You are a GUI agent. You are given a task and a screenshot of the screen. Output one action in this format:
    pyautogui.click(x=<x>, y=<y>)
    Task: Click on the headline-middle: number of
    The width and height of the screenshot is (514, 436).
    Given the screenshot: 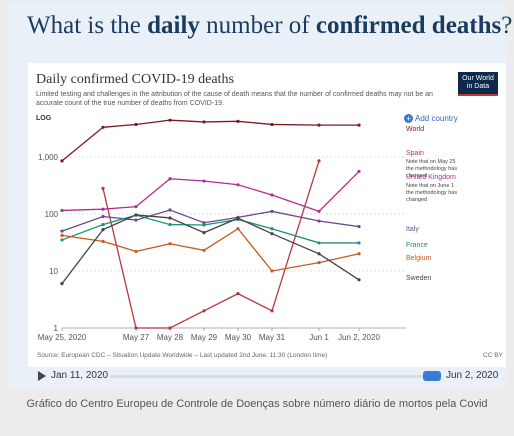 What is the action you would take?
    pyautogui.click(x=257, y=25)
    